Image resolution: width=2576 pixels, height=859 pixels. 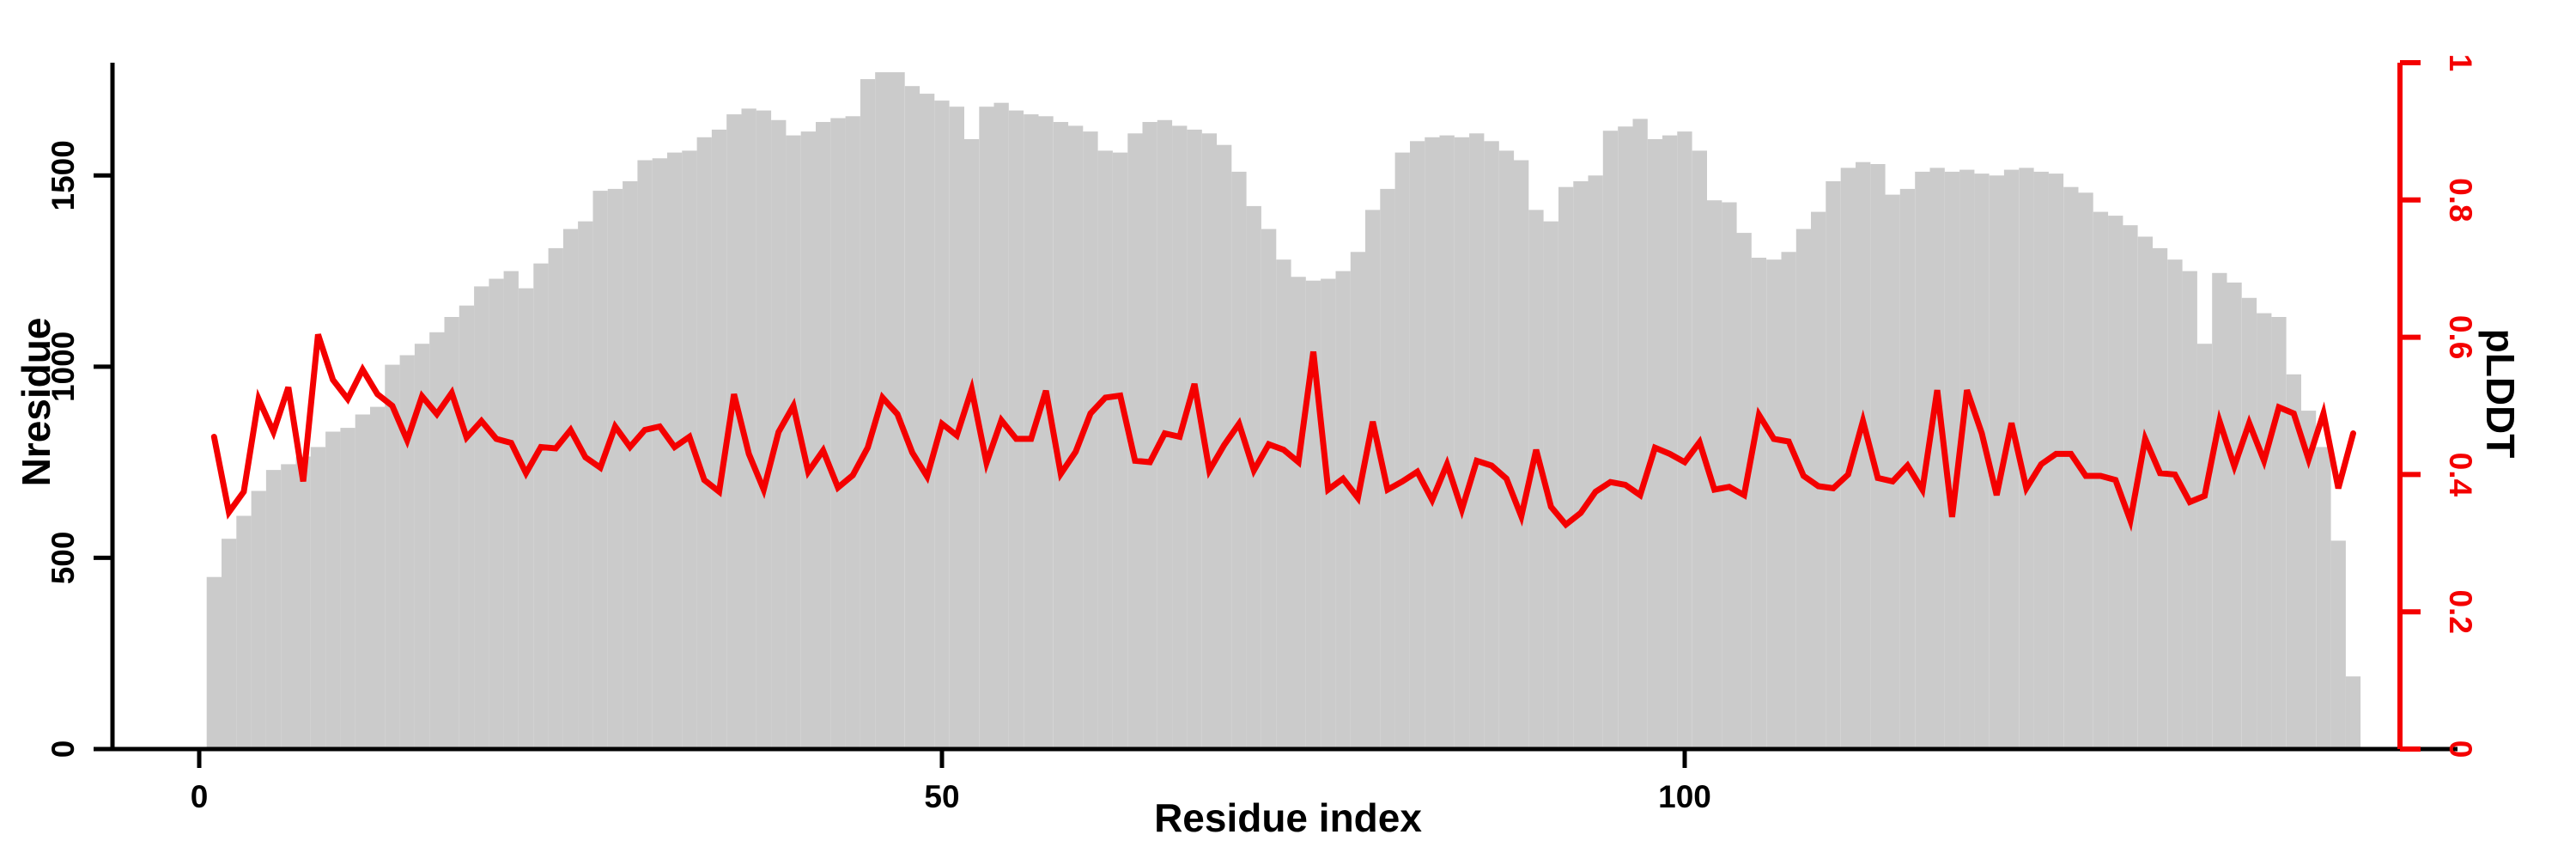 I want to click on y-right-tick-label: 0, so click(x=2460, y=749).